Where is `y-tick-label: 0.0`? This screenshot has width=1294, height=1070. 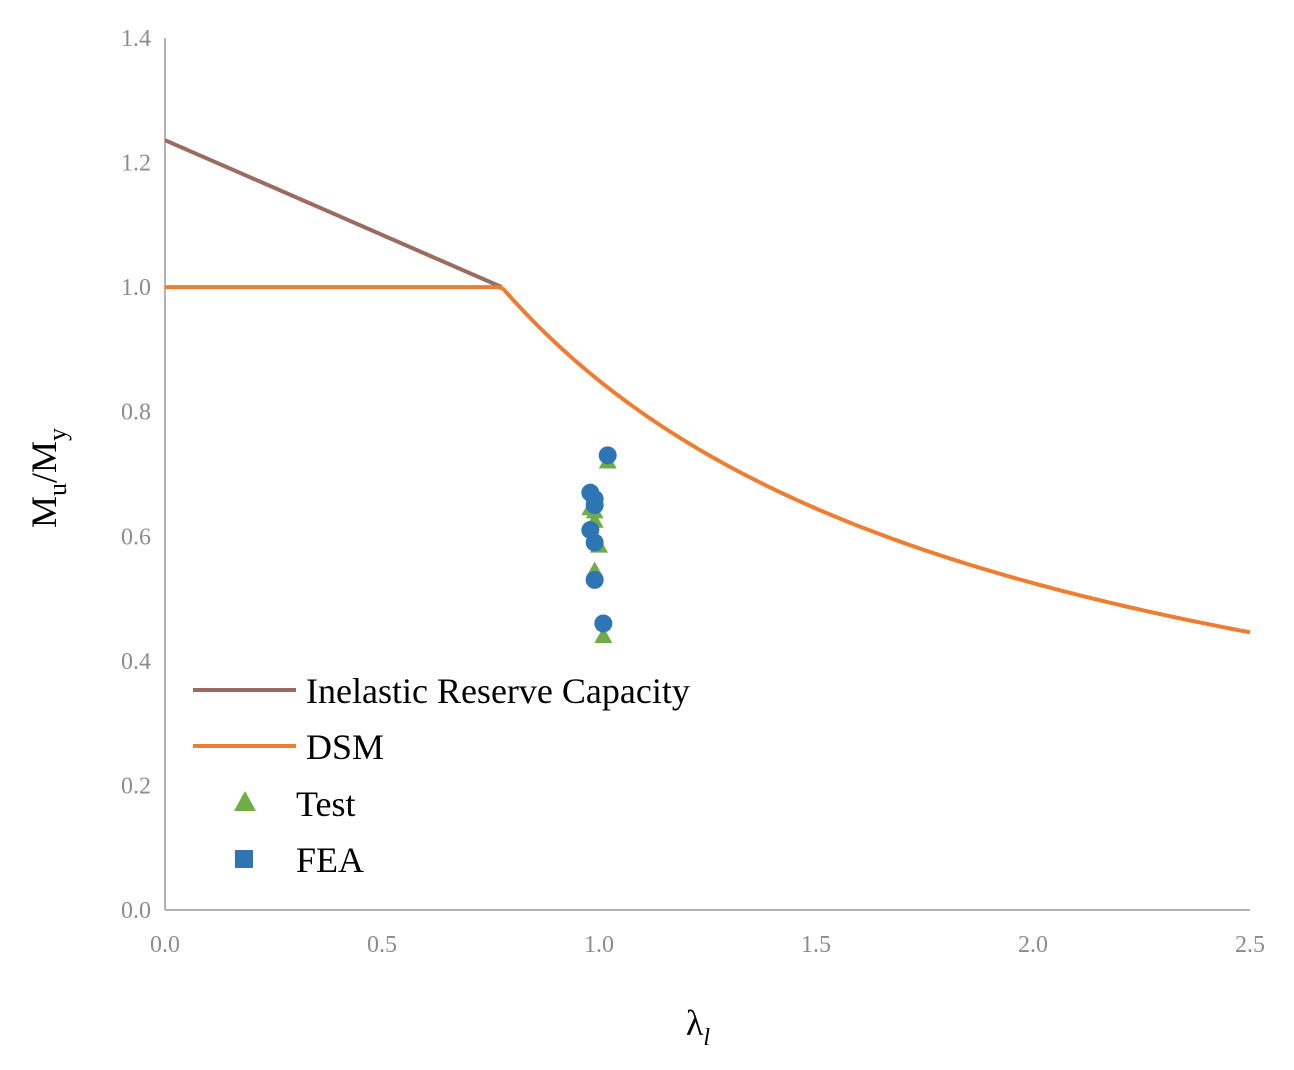
y-tick-label: 0.0 is located at coordinates (136, 911).